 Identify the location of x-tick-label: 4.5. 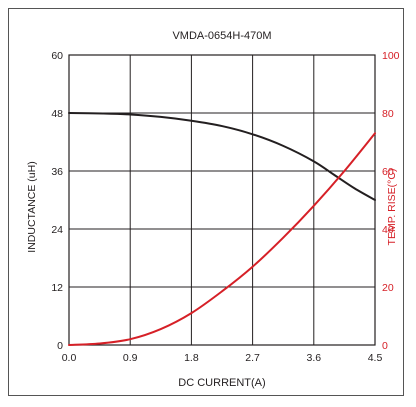
(375, 358).